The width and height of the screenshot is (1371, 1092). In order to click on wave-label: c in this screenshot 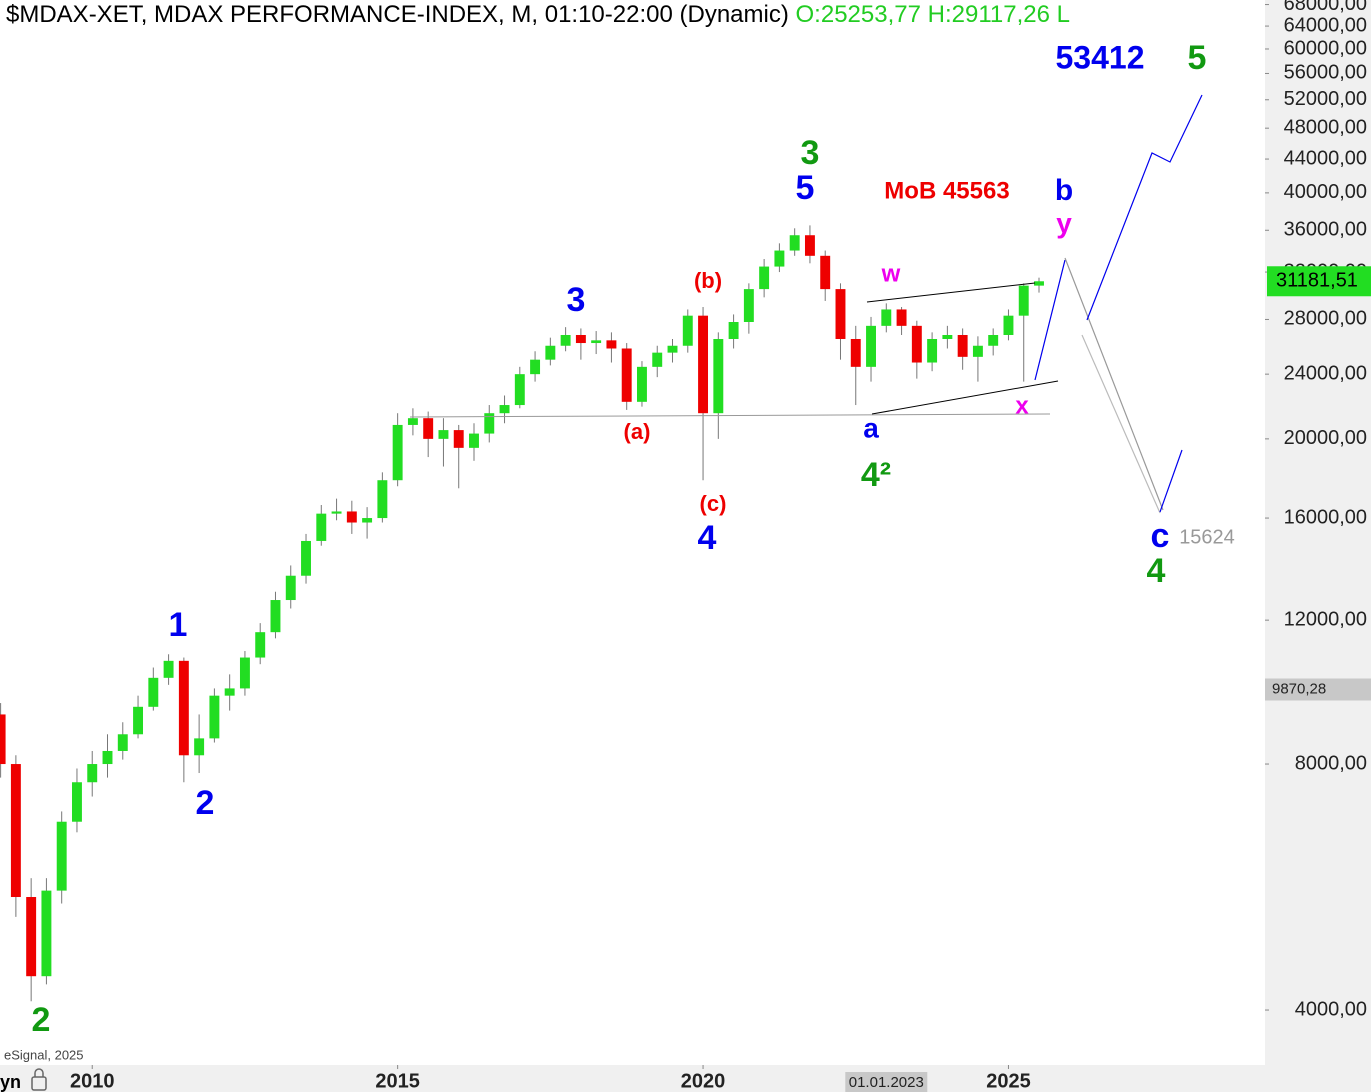, I will do `click(1160, 536)`.